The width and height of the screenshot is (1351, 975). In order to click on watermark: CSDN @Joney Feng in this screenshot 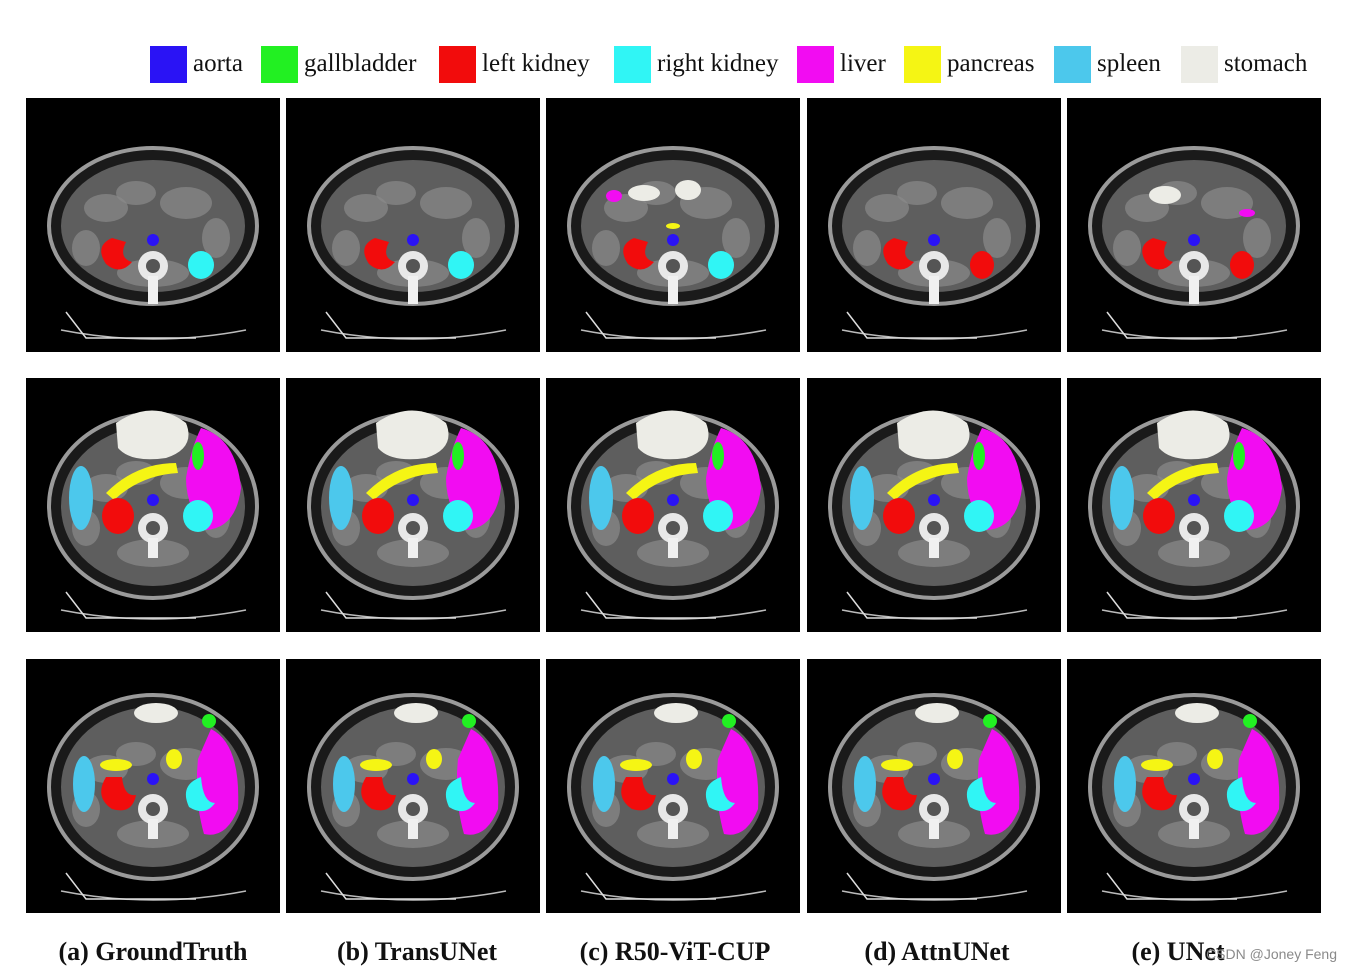, I will do `click(1271, 954)`.